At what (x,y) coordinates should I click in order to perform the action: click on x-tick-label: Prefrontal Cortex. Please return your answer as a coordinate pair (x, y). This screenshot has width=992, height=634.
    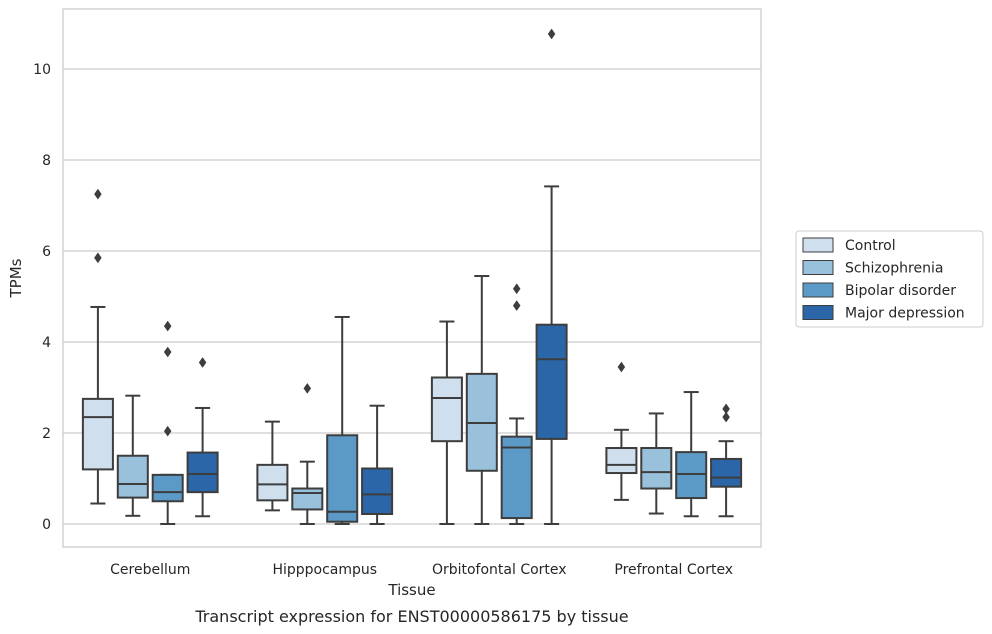
    Looking at the image, I should click on (673, 570).